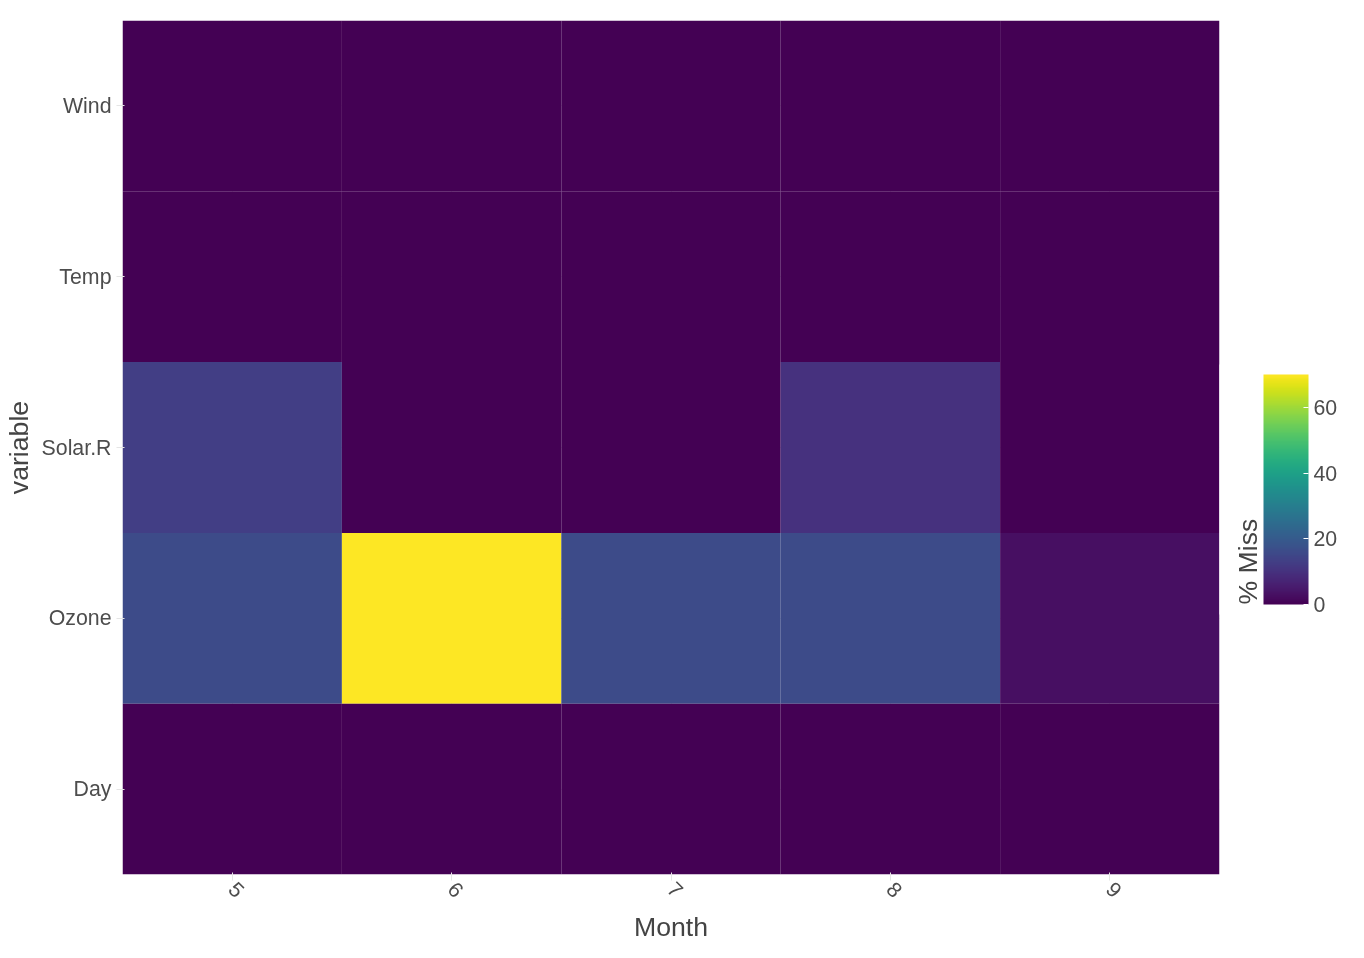 Image resolution: width=1364 pixels, height=958 pixels. Describe the element at coordinates (1325, 473) in the screenshot. I see `color-bar-label: 40` at that location.